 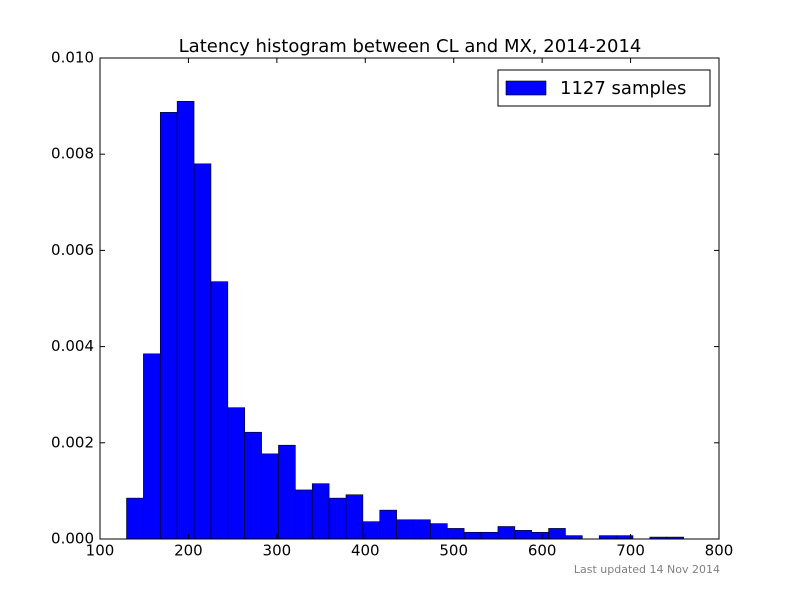 What do you see at coordinates (72, 154) in the screenshot?
I see `y-tick-label: 0.008` at bounding box center [72, 154].